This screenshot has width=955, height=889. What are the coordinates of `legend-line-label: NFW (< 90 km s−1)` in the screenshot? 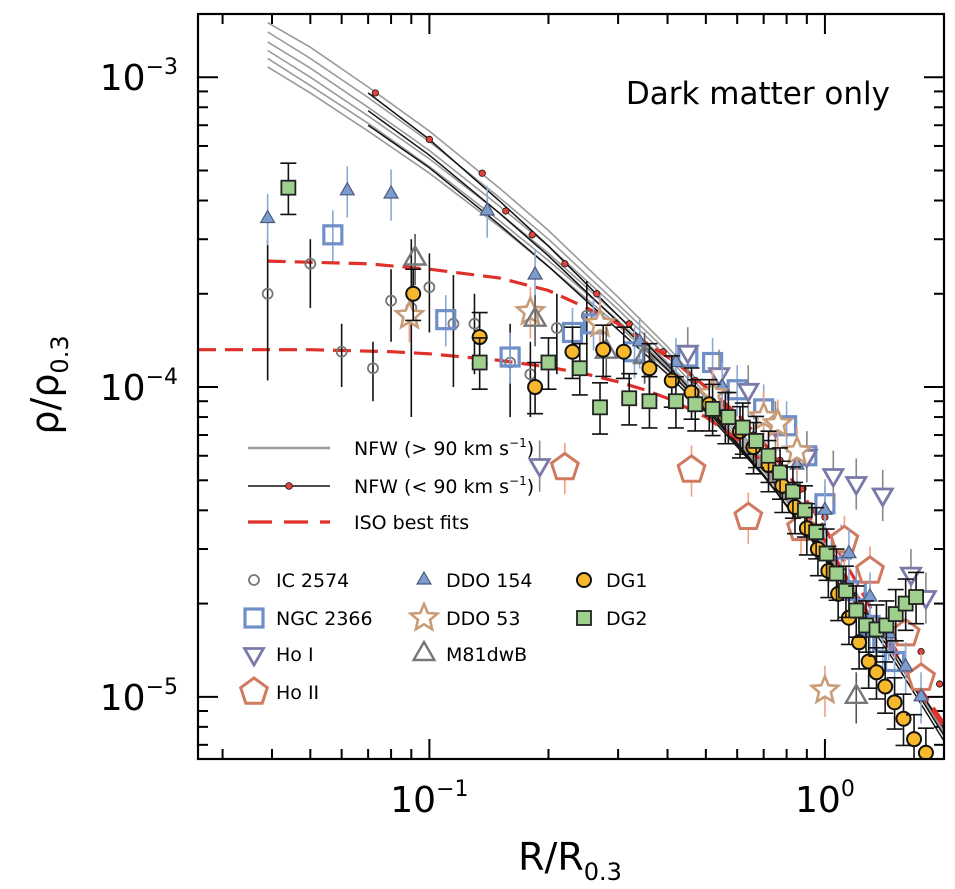 It's located at (444, 486).